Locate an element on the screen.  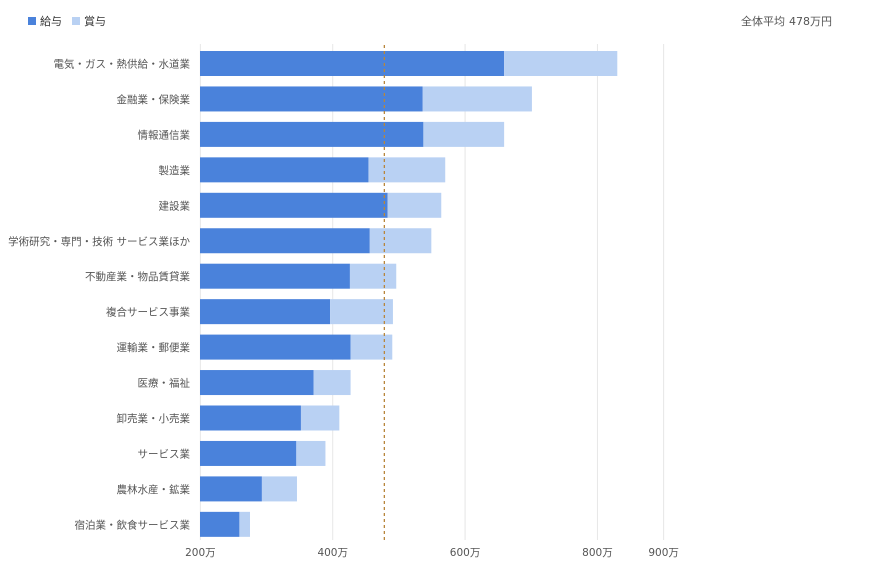
x-tick-label-400: 400万 is located at coordinates (332, 553).